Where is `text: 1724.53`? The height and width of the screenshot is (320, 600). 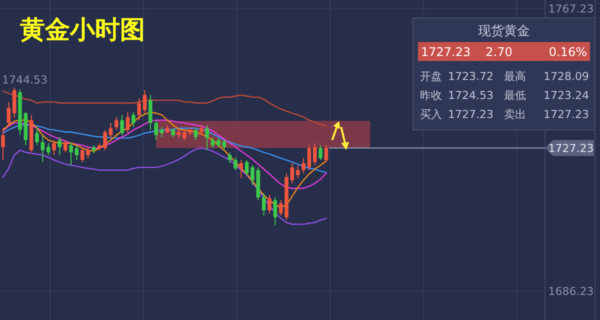
text: 1724.53 is located at coordinates (471, 95).